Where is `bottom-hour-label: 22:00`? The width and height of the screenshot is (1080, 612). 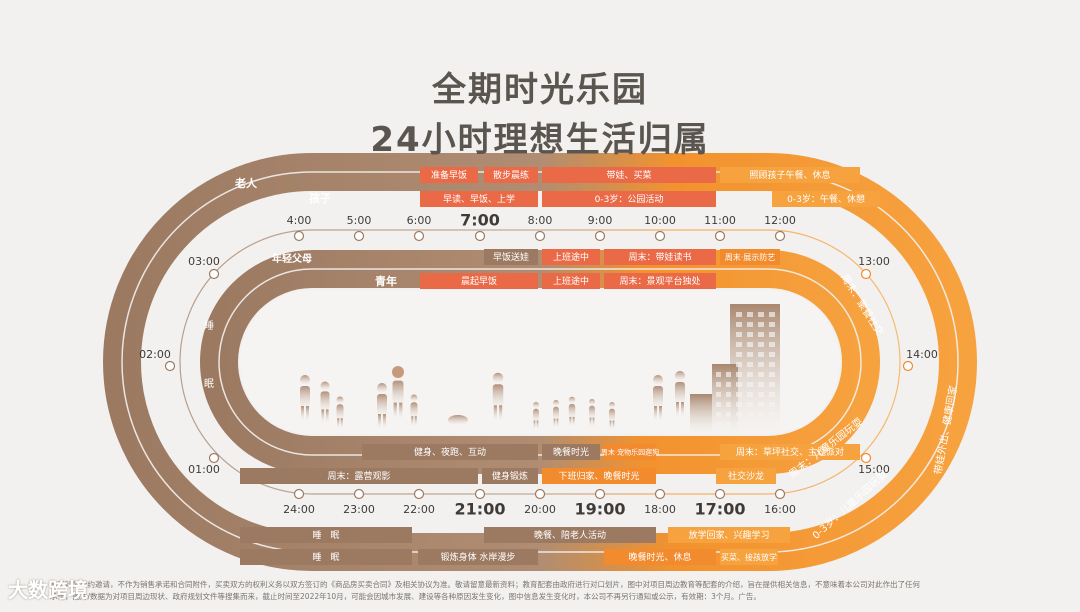
bottom-hour-label: 22:00 is located at coordinates (419, 509).